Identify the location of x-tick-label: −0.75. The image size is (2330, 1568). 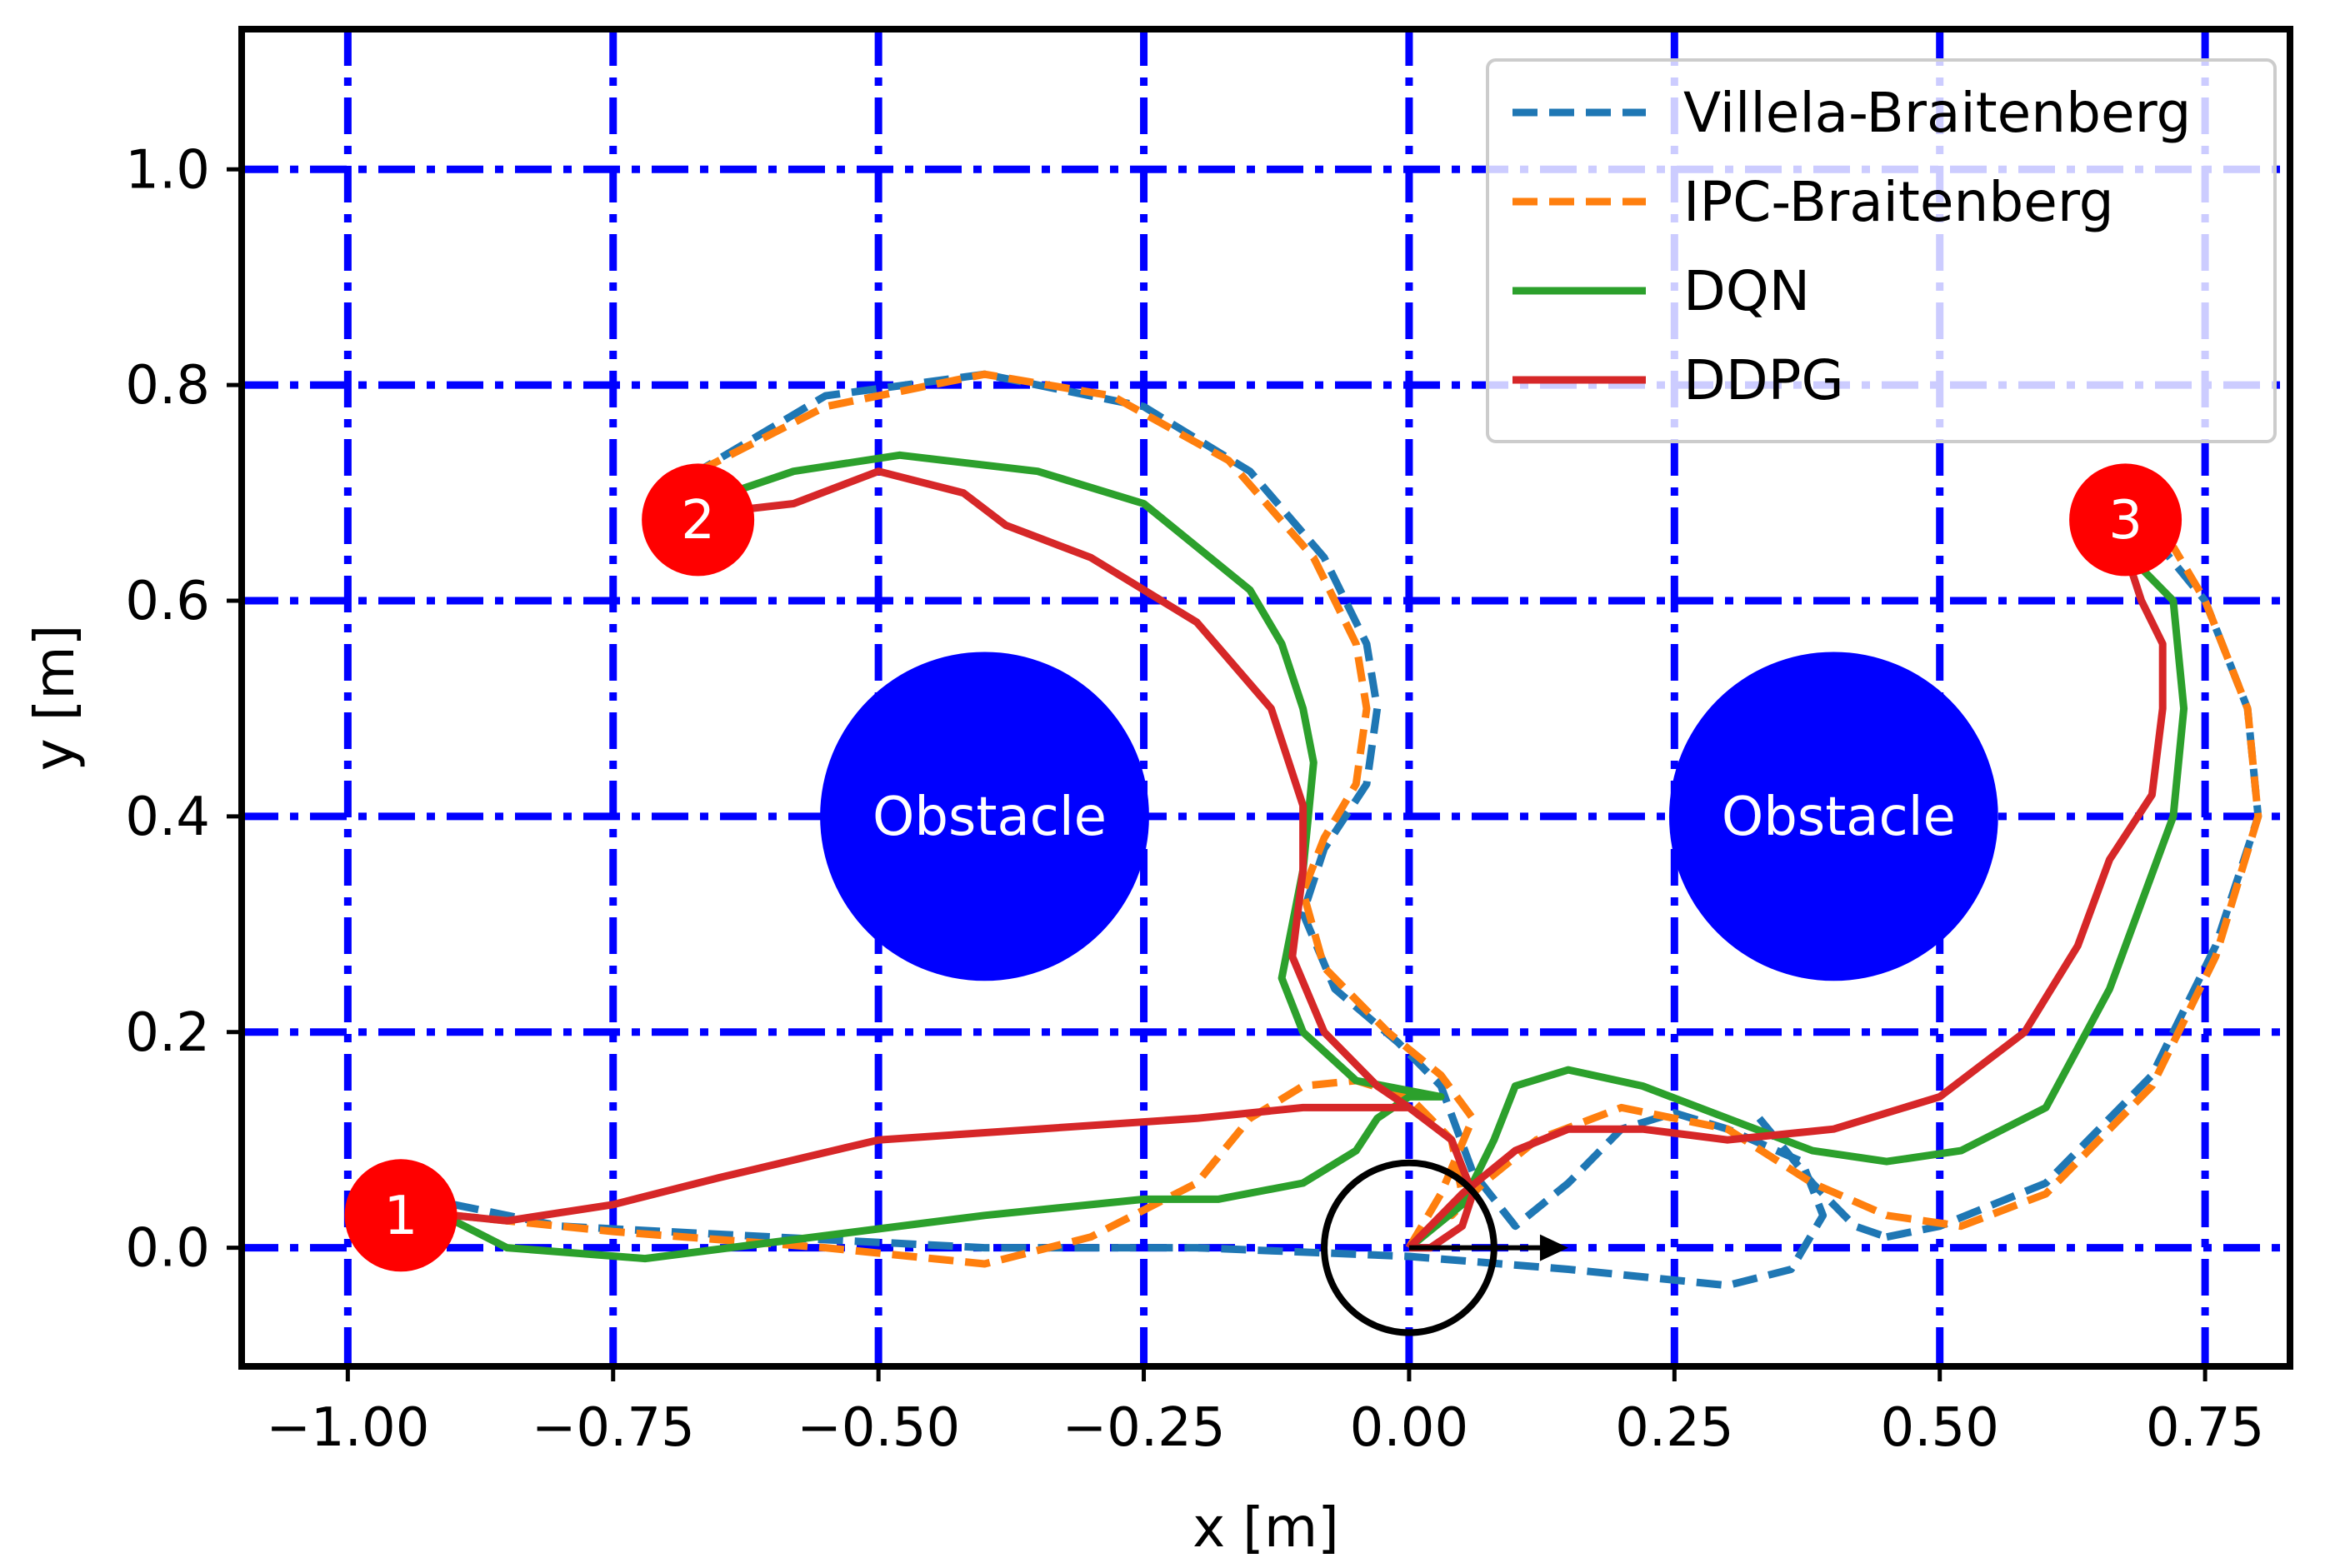
(613, 1428).